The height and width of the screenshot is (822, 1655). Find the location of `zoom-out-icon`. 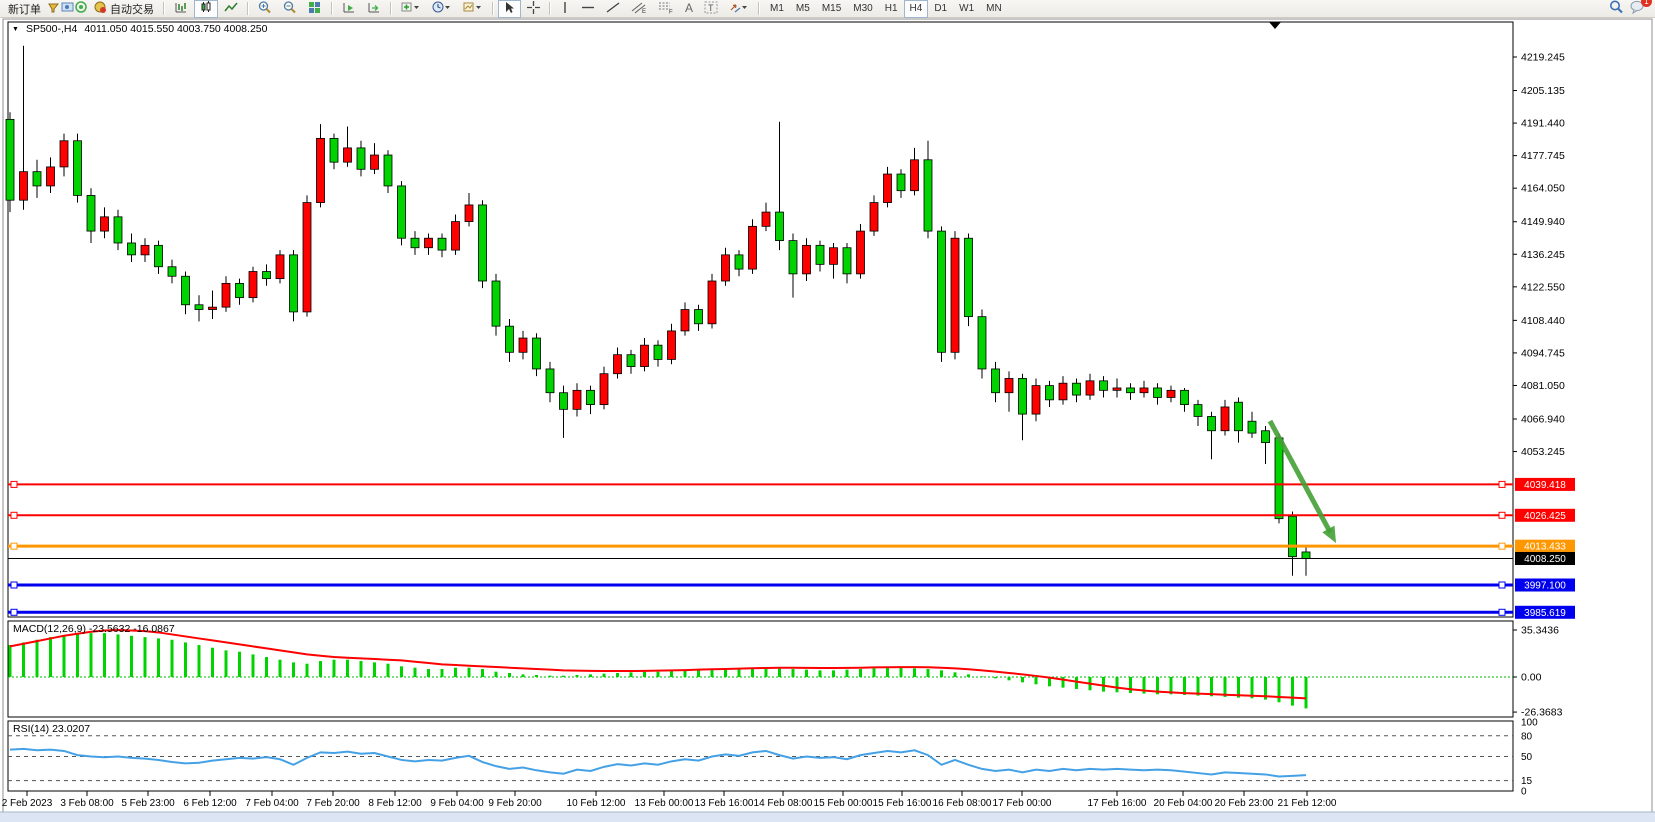

zoom-out-icon is located at coordinates (290, 9).